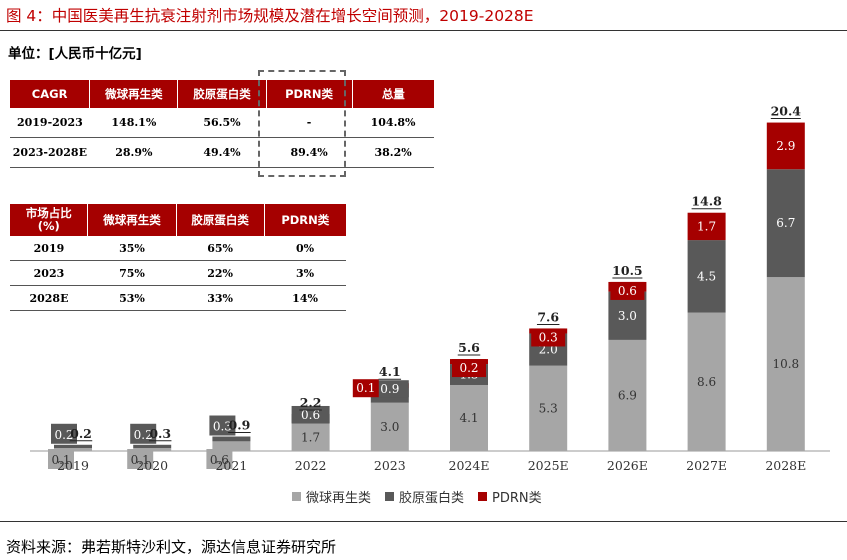  Describe the element at coordinates (134, 94) in the screenshot. I see `cagr-header: 微球再生类` at that location.